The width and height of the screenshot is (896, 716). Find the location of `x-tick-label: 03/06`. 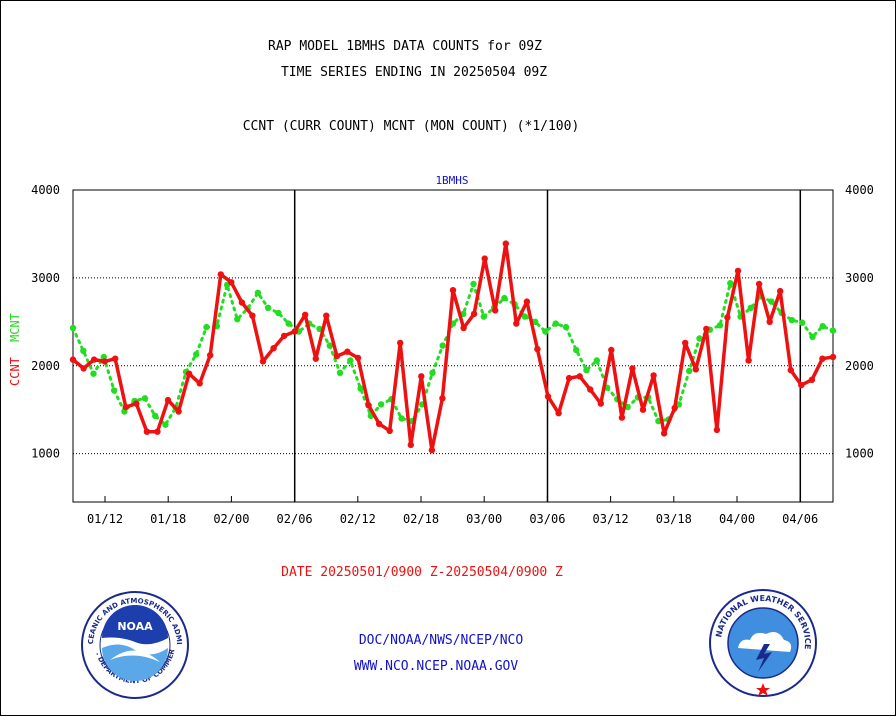

x-tick-label: 03/06 is located at coordinates (547, 519).